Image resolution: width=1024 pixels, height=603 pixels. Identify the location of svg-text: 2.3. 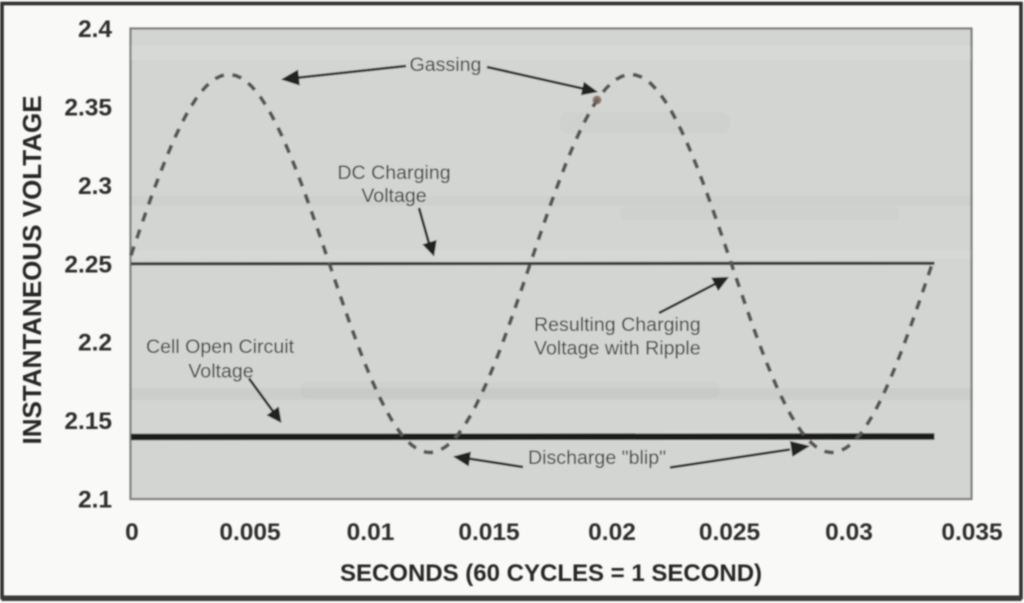
(95, 186).